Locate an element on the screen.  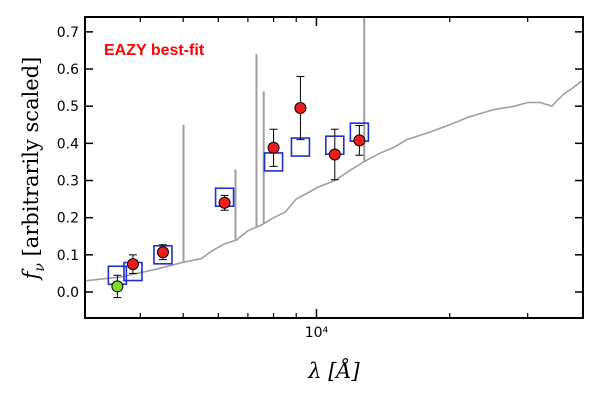
y-axis-label-subscript: ν is located at coordinates (40, 267).